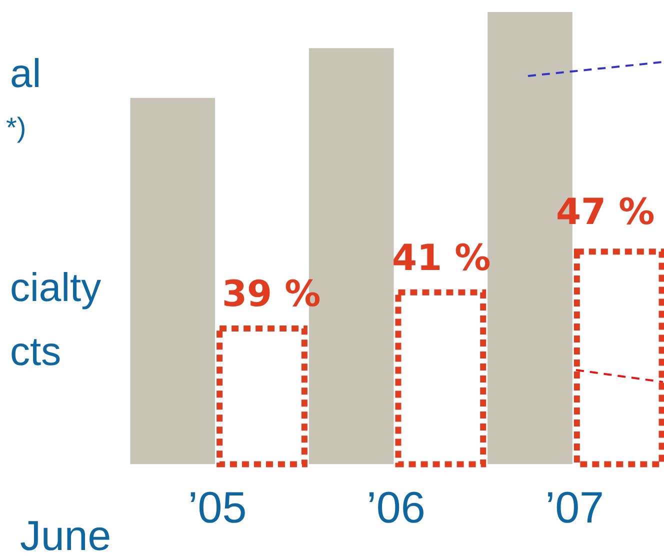 This screenshot has width=664, height=557. Describe the element at coordinates (26, 74) in the screenshot. I see `text: al` at that location.